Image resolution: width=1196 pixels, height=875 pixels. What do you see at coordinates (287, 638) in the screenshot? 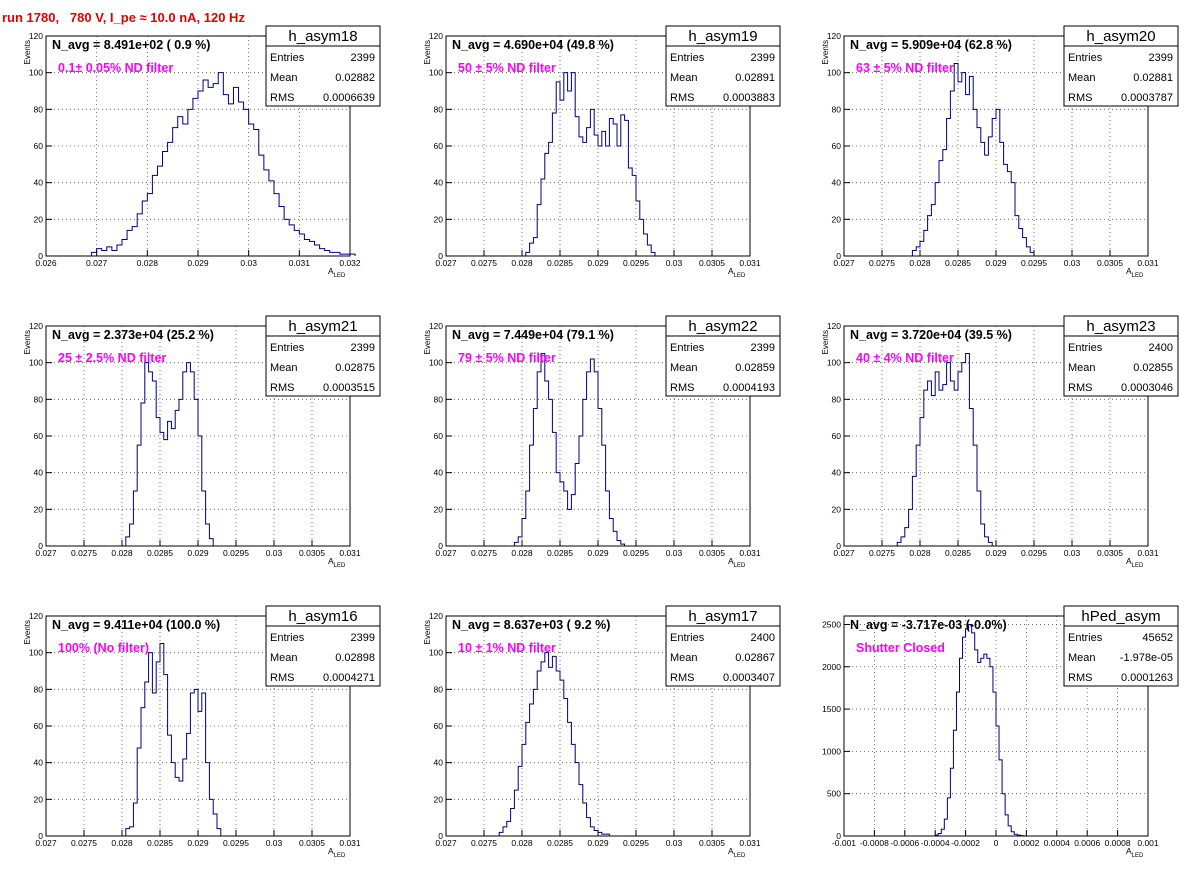
I see `stats-key-entries: Entries` at bounding box center [287, 638].